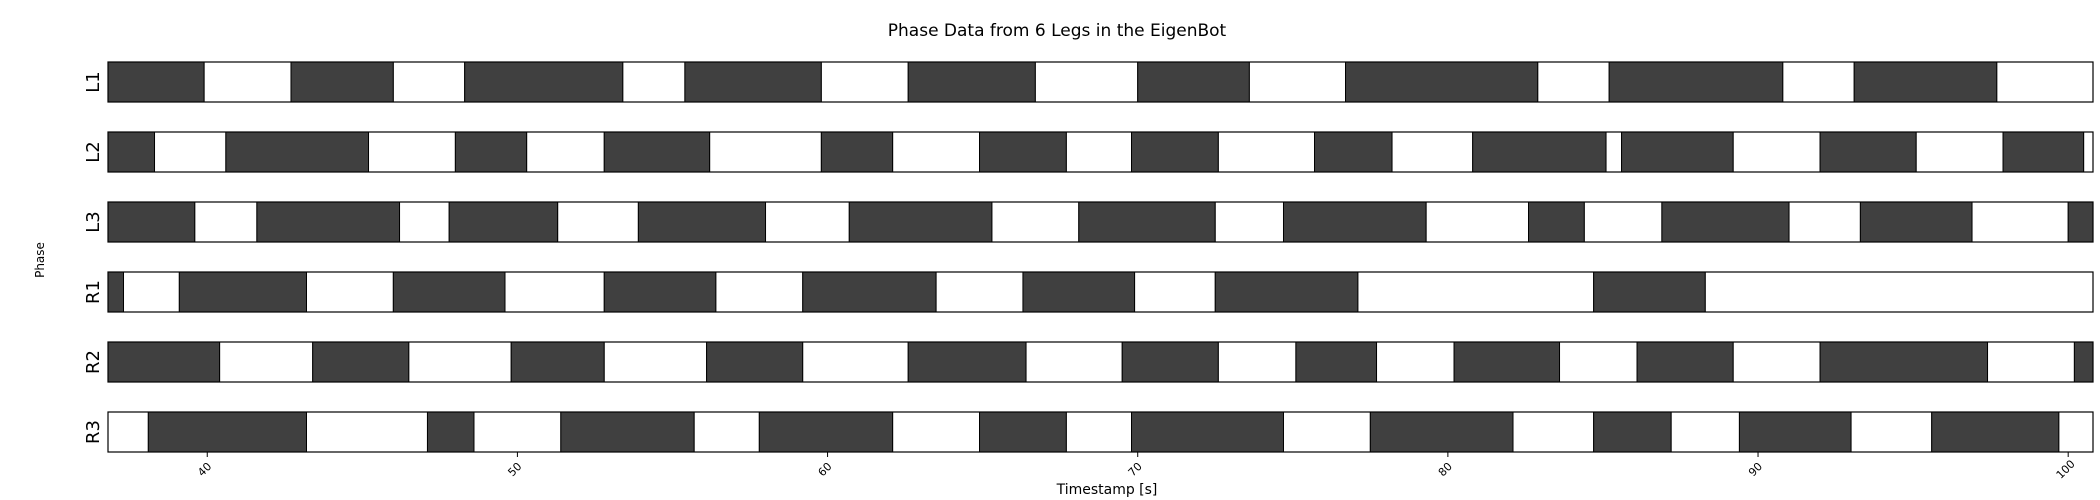 Image resolution: width=2100 pixels, height=500 pixels. I want to click on x-tick-label: 100, so click(2066, 470).